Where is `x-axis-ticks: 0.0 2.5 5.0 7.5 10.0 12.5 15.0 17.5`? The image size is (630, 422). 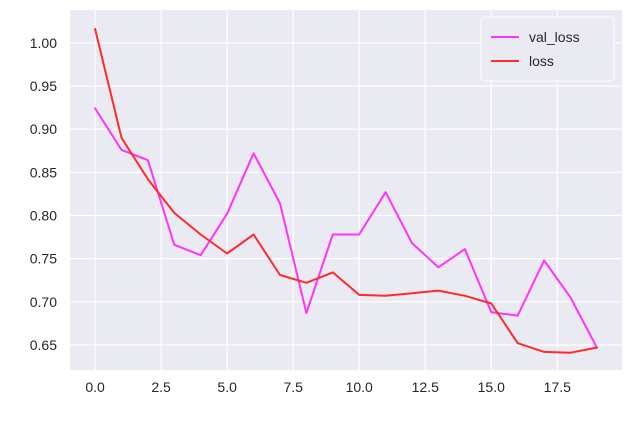 x-axis-ticks: 0.0 2.5 5.0 7.5 10.0 12.5 15.0 17.5 is located at coordinates (328, 387).